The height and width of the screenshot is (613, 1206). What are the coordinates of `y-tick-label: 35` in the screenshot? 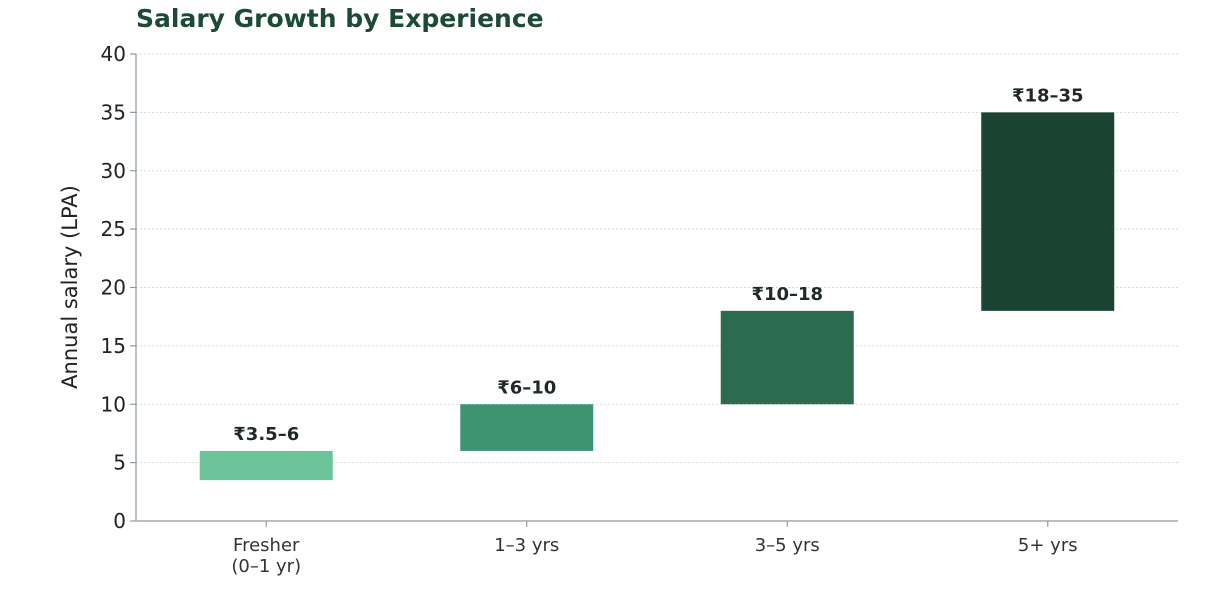 It's located at (113, 112).